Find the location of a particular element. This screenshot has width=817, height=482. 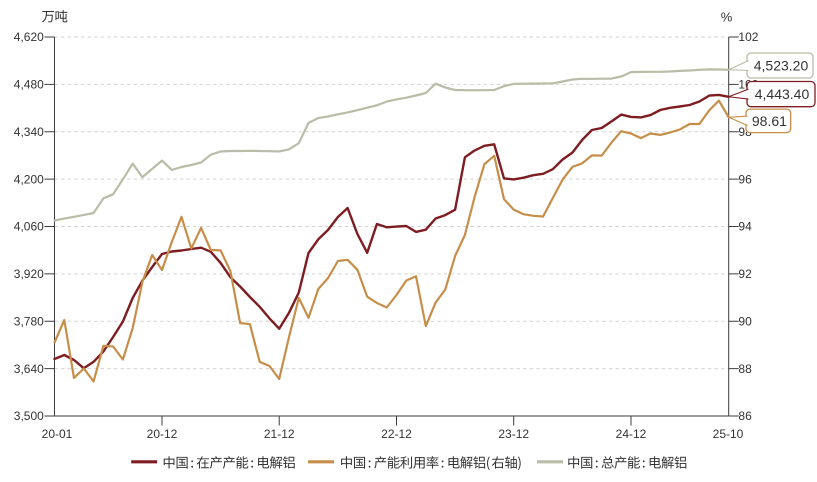

svg-text: 4,620 is located at coordinates (29, 37).